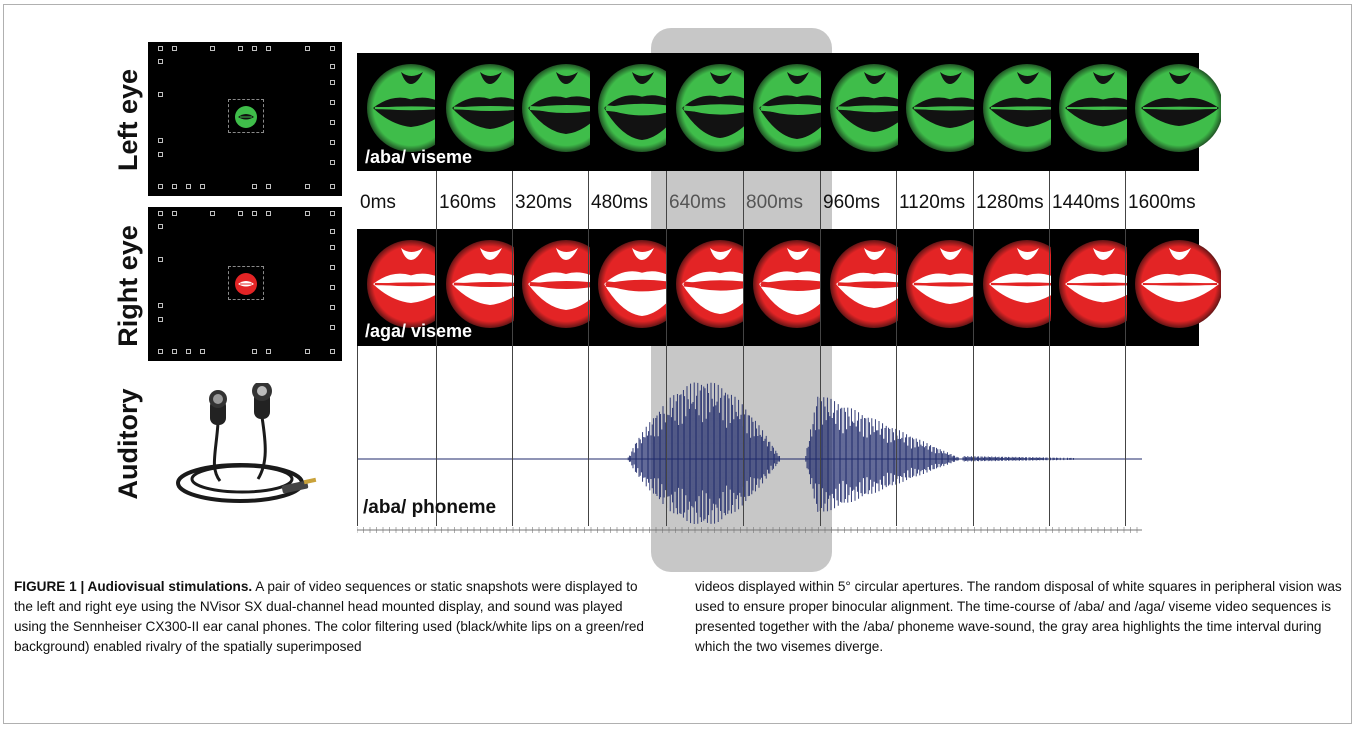  Describe the element at coordinates (698, 202) in the screenshot. I see `time-label: 640ms` at that location.